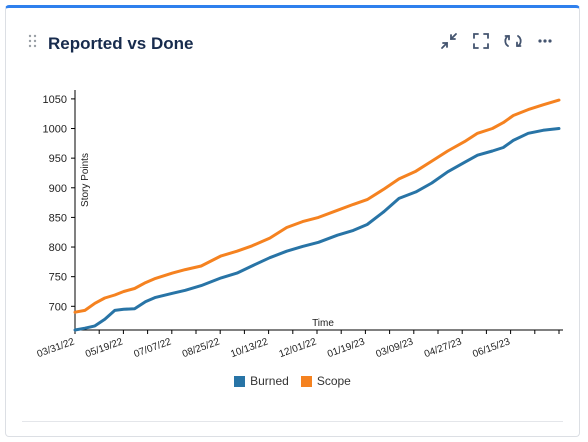 The image size is (588, 442). What do you see at coordinates (269, 381) in the screenshot?
I see `legend-label-burned: Burned` at bounding box center [269, 381].